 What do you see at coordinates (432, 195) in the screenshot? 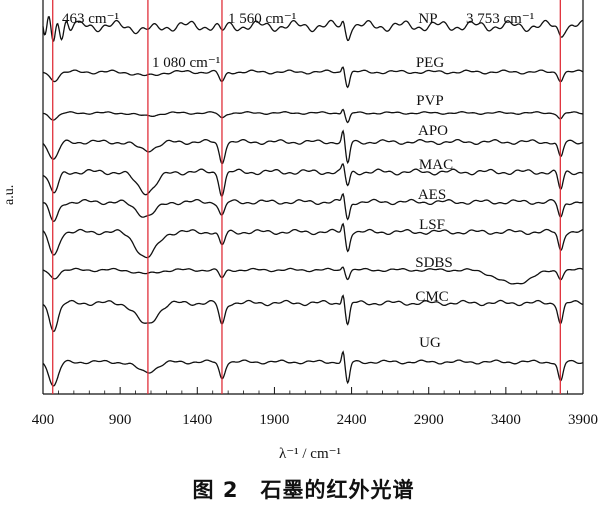
I see `series-label: AES` at bounding box center [432, 195].